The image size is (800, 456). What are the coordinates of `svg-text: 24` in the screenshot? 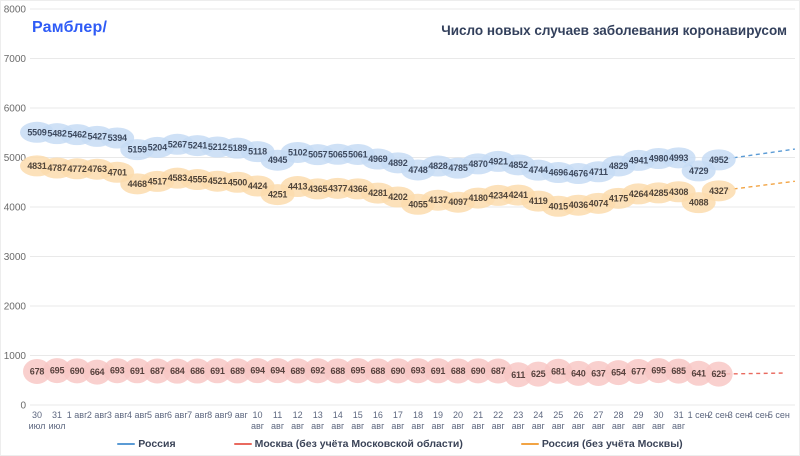 It's located at (538, 415).